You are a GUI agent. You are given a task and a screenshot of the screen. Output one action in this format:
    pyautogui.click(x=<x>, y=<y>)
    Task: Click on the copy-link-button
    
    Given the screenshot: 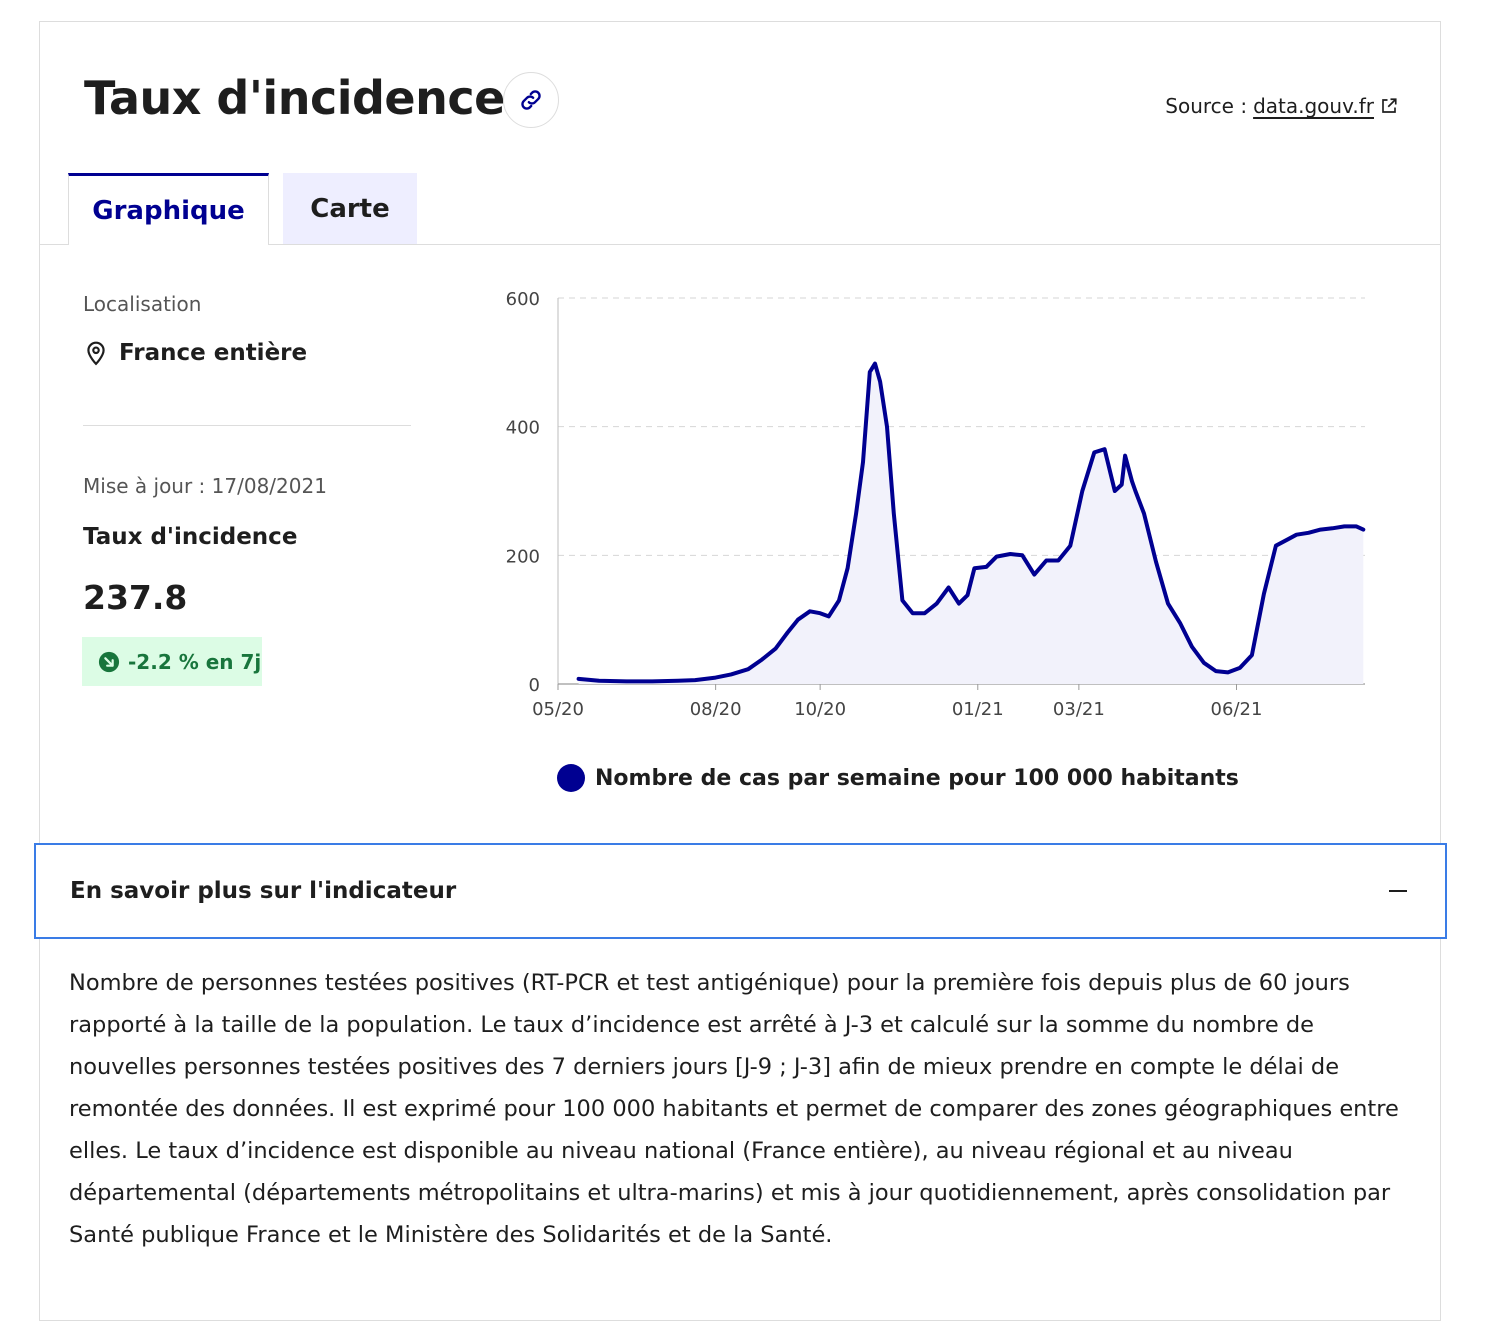 What is the action you would take?
    pyautogui.click(x=531, y=100)
    